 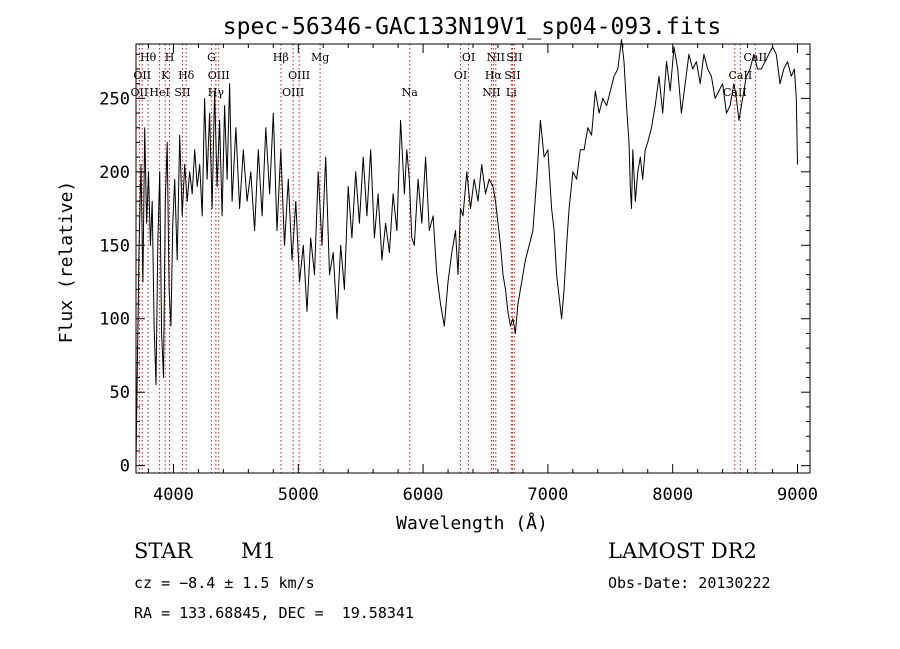 What do you see at coordinates (170, 57) in the screenshot?
I see `marker-label: H` at bounding box center [170, 57].